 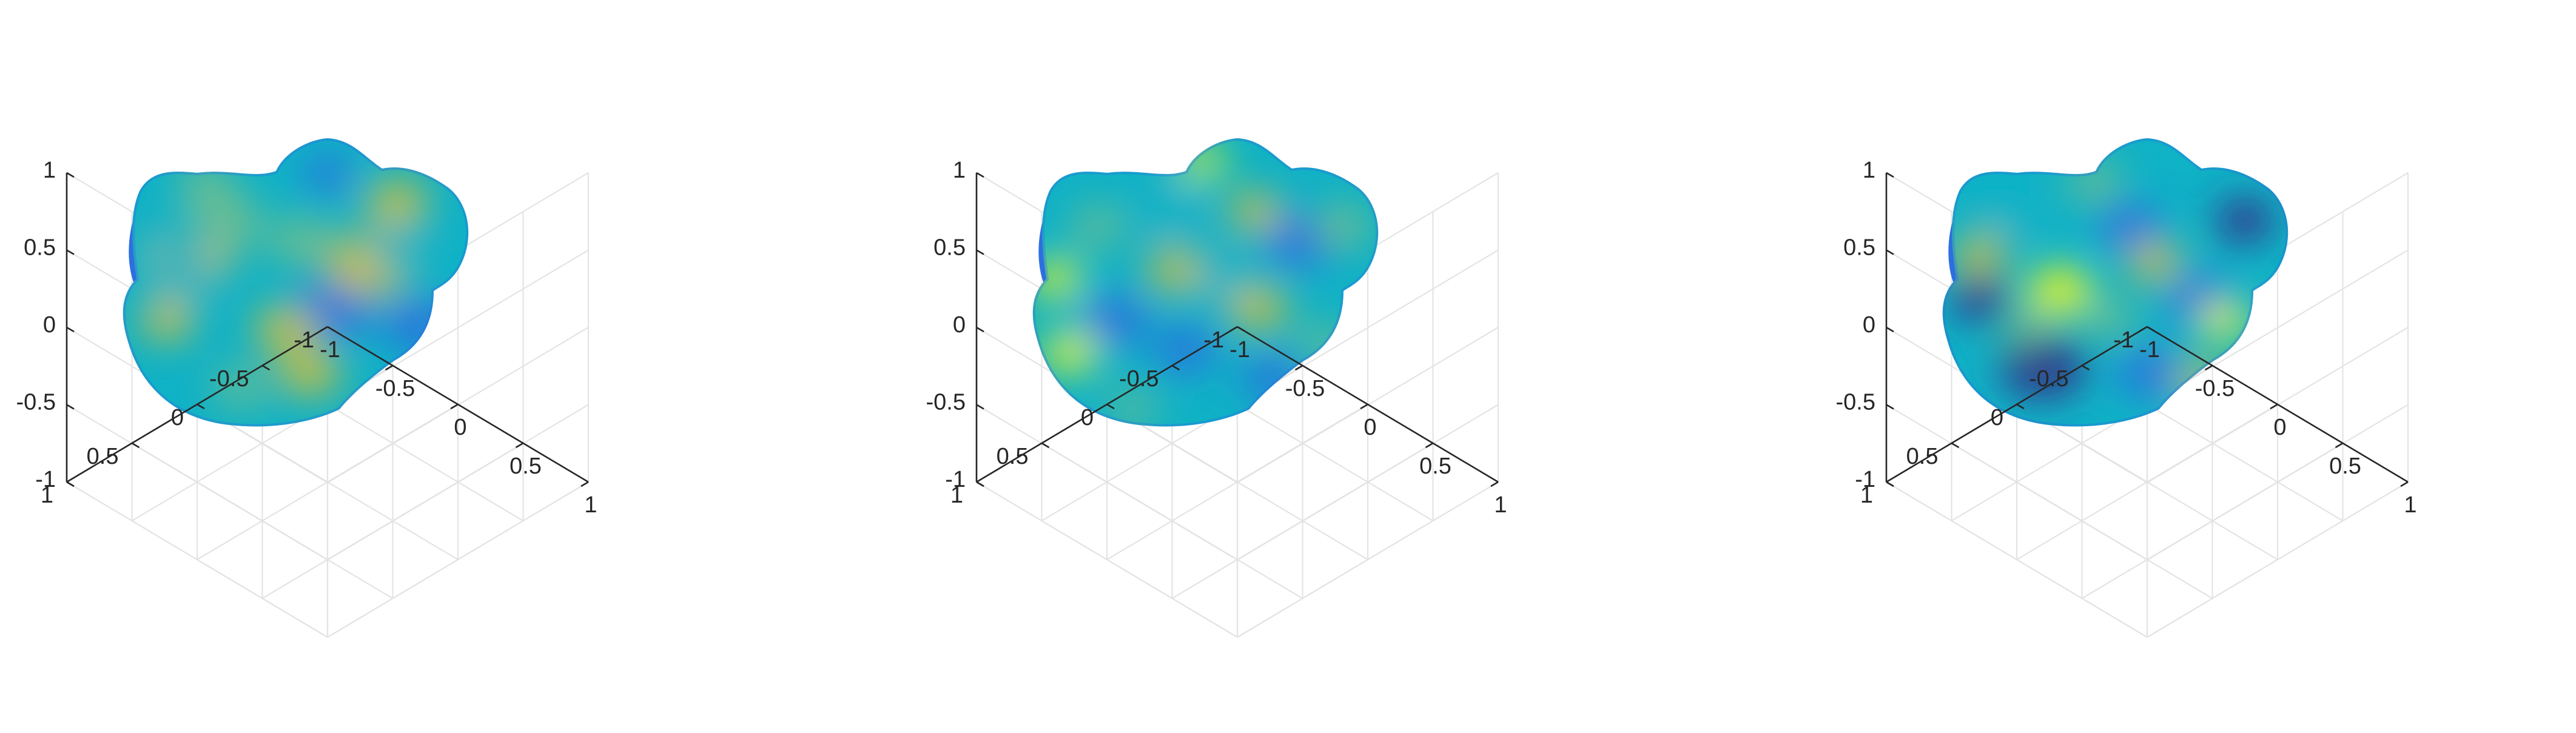 What do you see at coordinates (525, 466) in the screenshot?
I see `x-tick-label: 0.5` at bounding box center [525, 466].